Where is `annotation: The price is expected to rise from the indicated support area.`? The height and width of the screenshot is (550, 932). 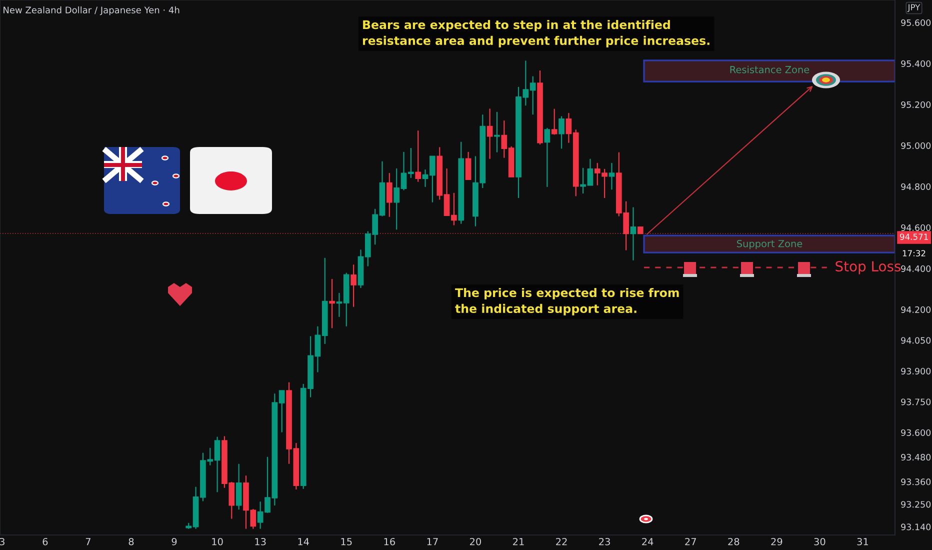
annotation: The price is expected to rise from the indicated support area. is located at coordinates (567, 302).